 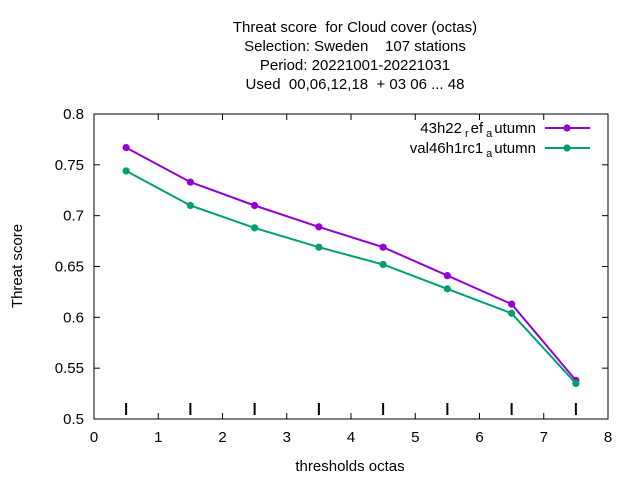 What do you see at coordinates (17, 266) in the screenshot?
I see `y-axis-label: Threat score` at bounding box center [17, 266].